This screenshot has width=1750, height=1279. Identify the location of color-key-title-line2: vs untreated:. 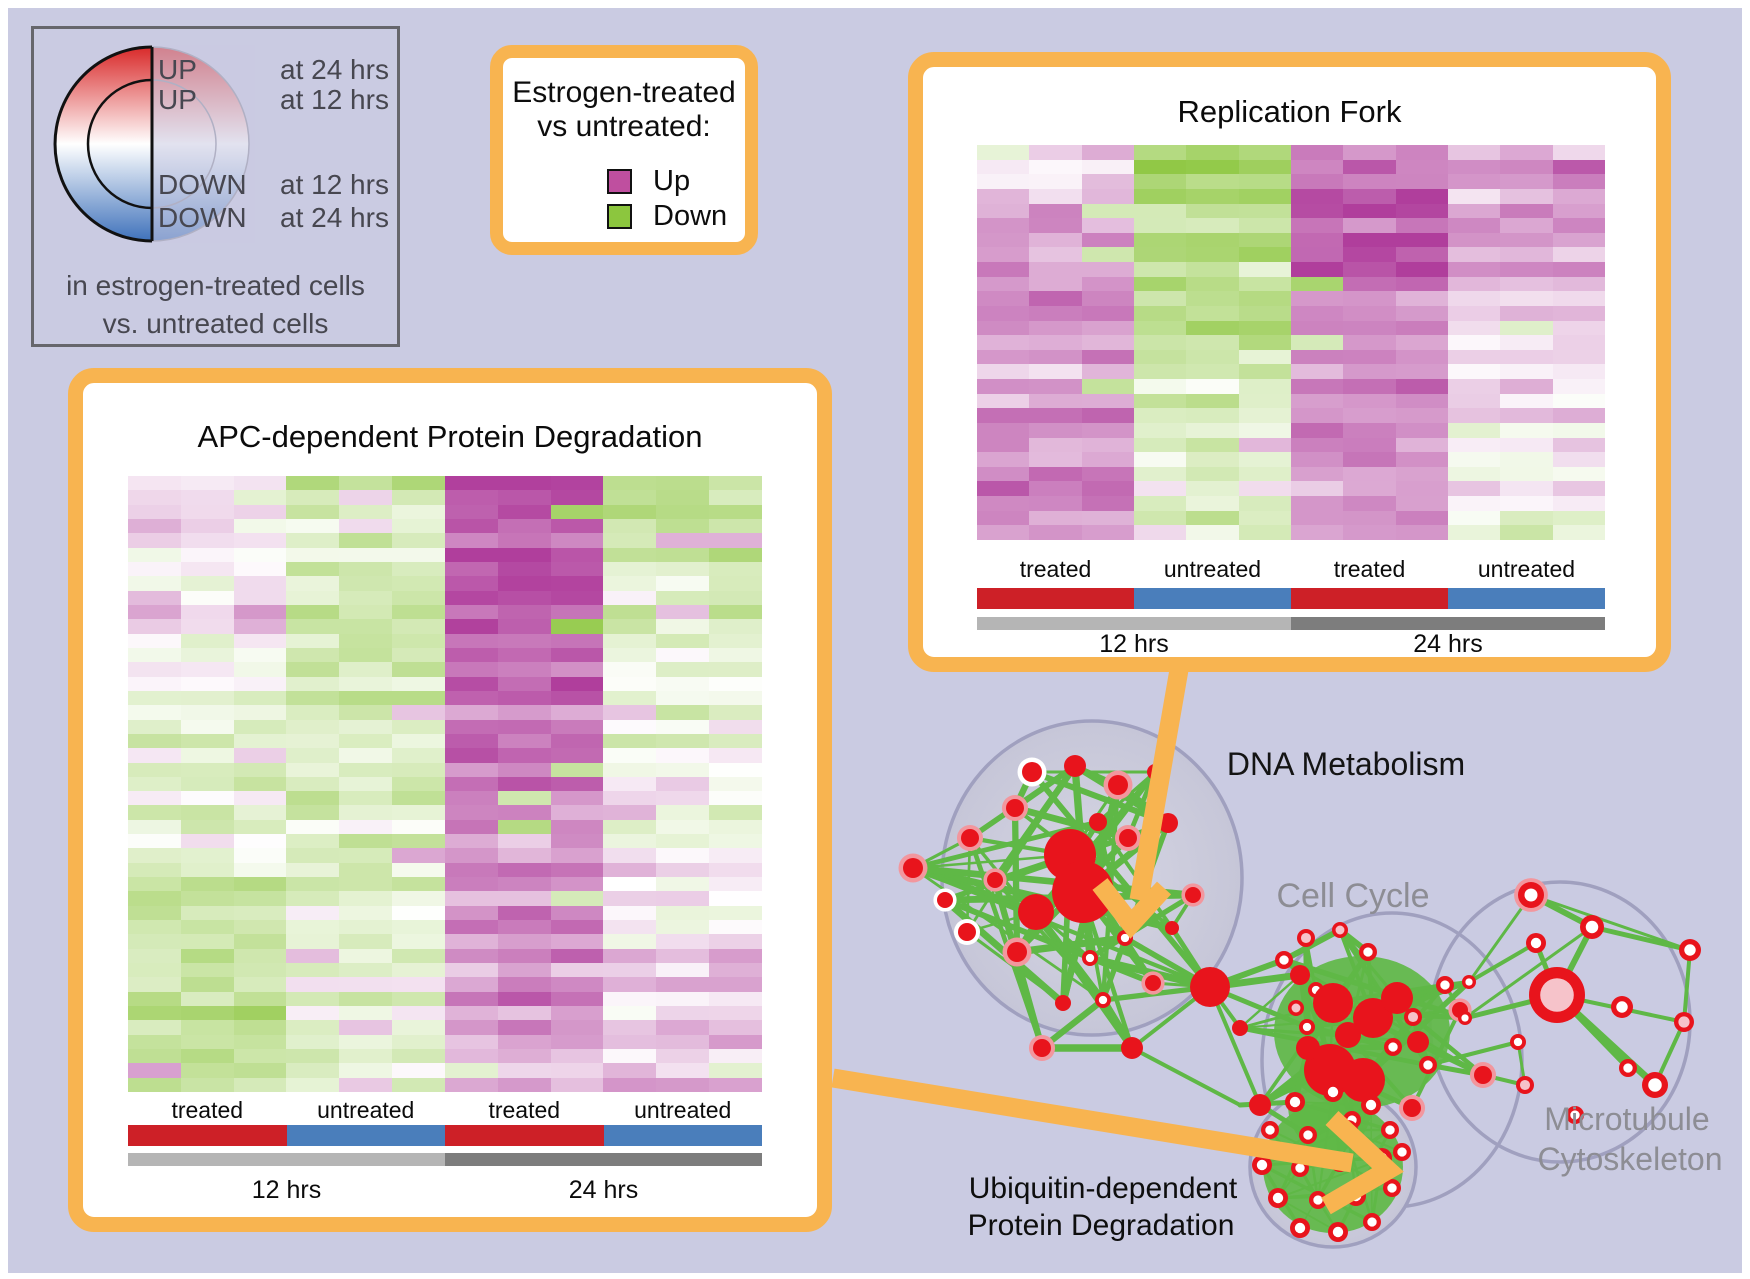
(624, 126).